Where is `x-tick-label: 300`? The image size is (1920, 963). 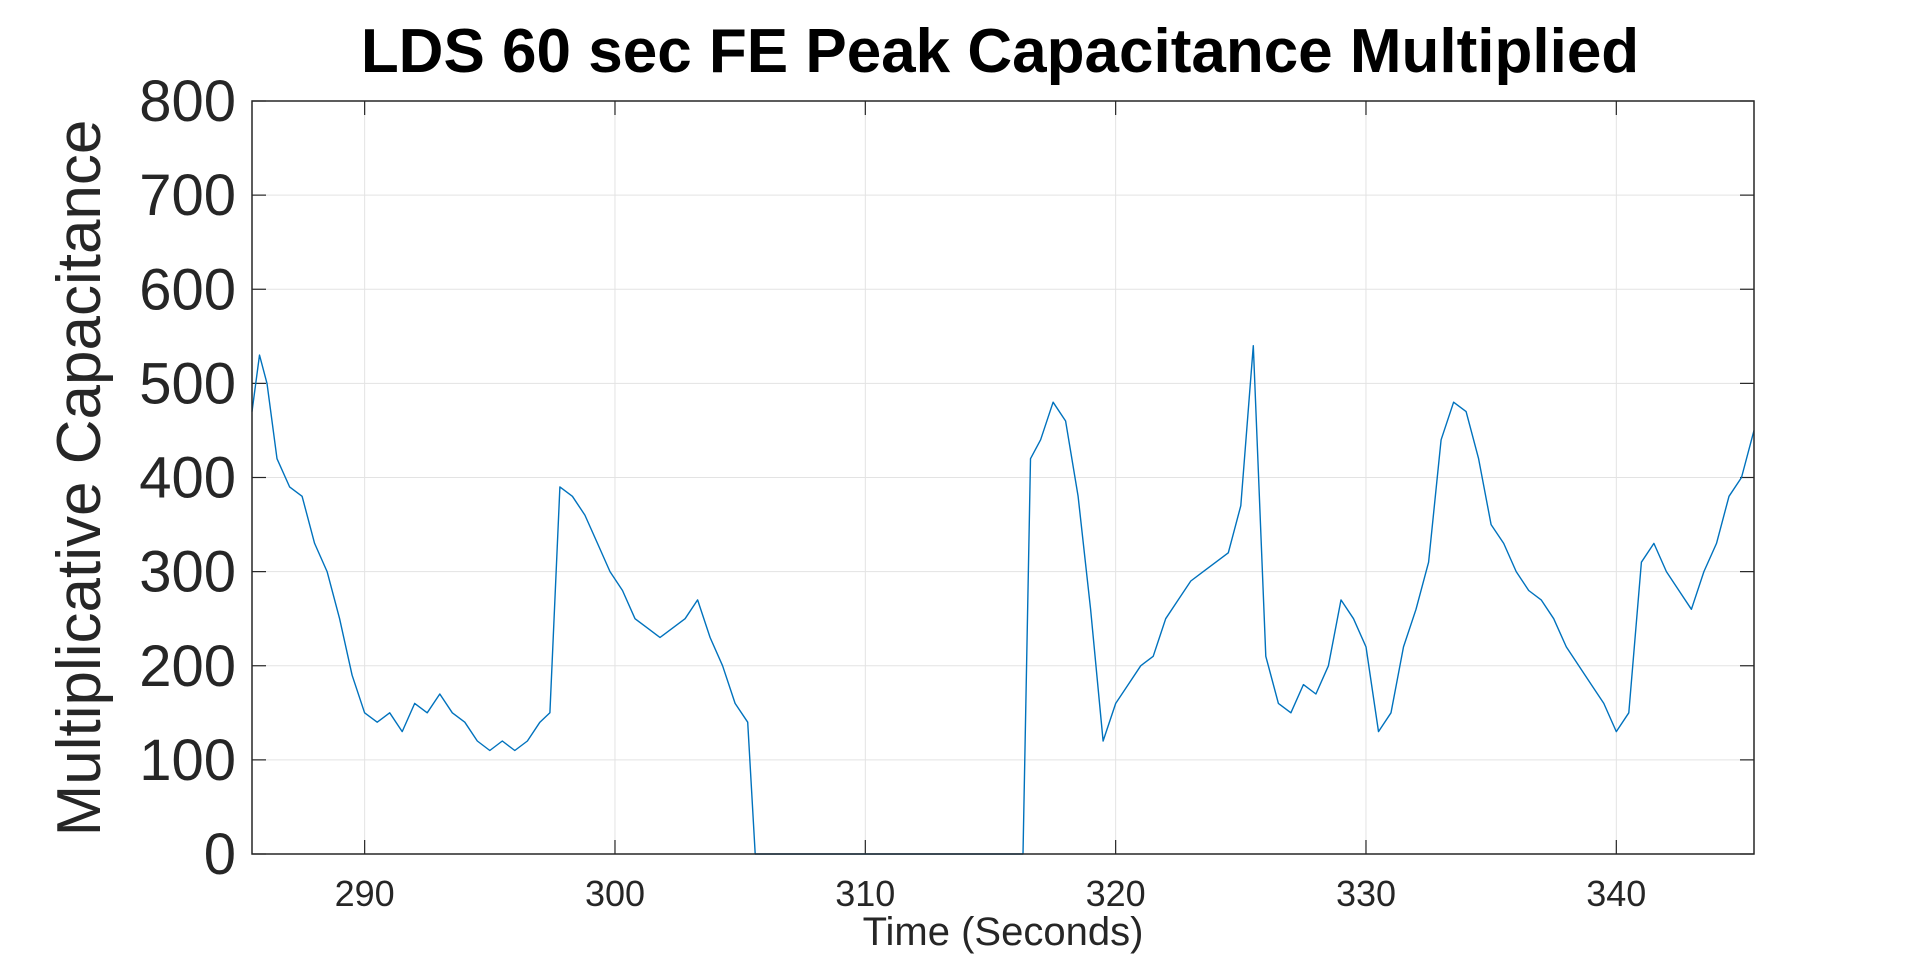 x-tick-label: 300 is located at coordinates (615, 893).